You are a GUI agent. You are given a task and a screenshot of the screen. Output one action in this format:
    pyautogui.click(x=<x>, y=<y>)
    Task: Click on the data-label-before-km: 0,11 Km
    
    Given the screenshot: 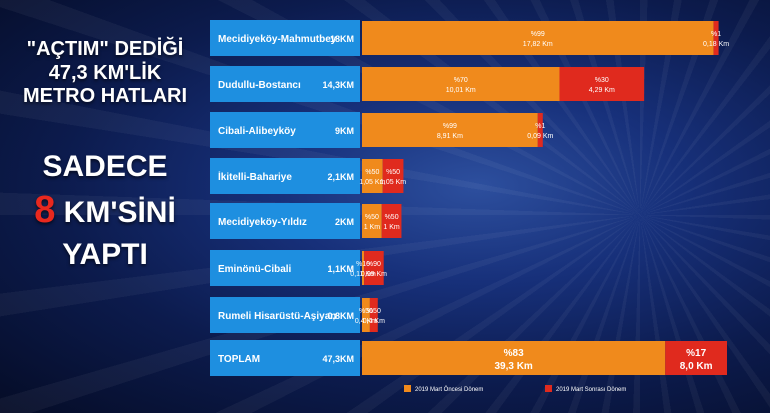 What is the action you would take?
    pyautogui.click(x=363, y=274)
    